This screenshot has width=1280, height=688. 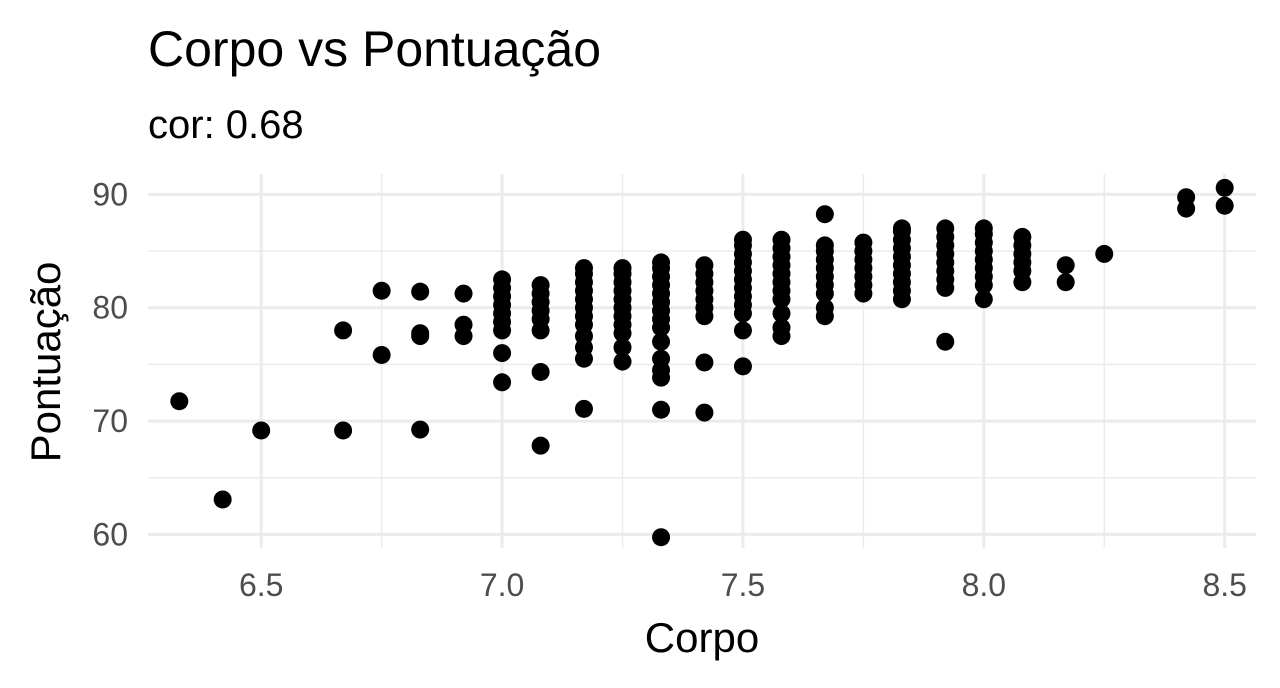 What do you see at coordinates (702, 637) in the screenshot?
I see `x-axis-label: Corpo` at bounding box center [702, 637].